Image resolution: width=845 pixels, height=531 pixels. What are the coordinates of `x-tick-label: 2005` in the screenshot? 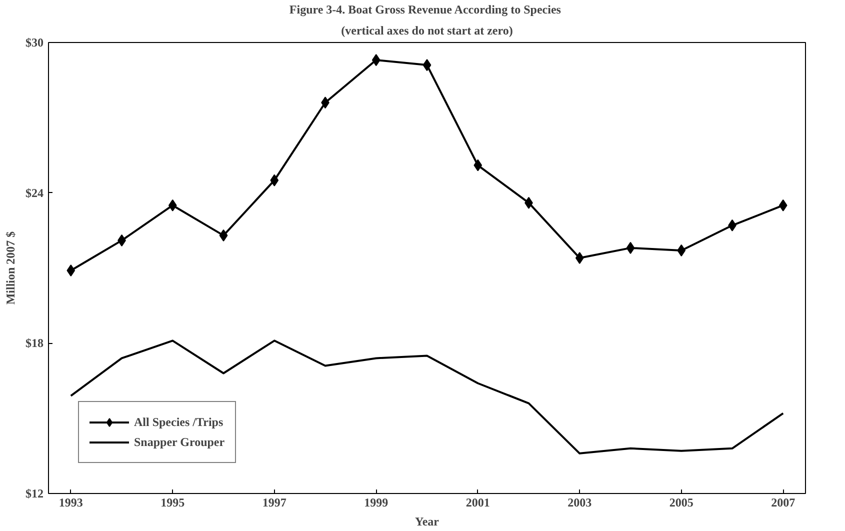 It's located at (681, 503).